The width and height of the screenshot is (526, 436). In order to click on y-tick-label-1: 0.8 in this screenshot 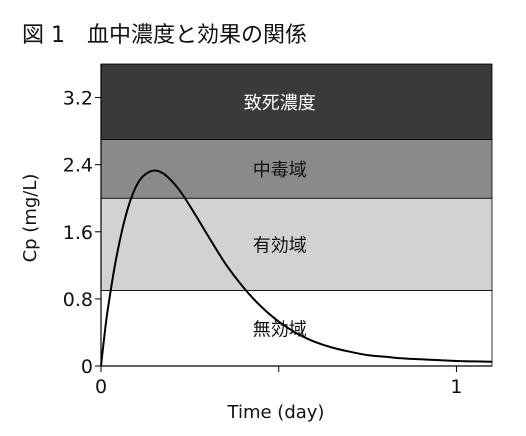, I will do `click(78, 300)`.